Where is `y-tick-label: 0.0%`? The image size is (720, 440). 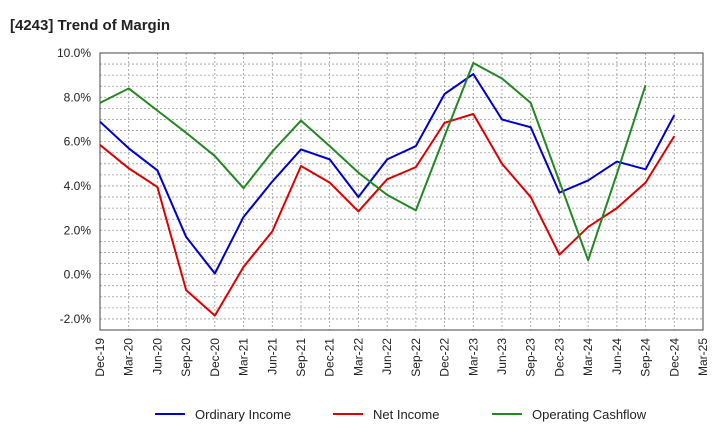 y-tick-label: 0.0% is located at coordinates (78, 275).